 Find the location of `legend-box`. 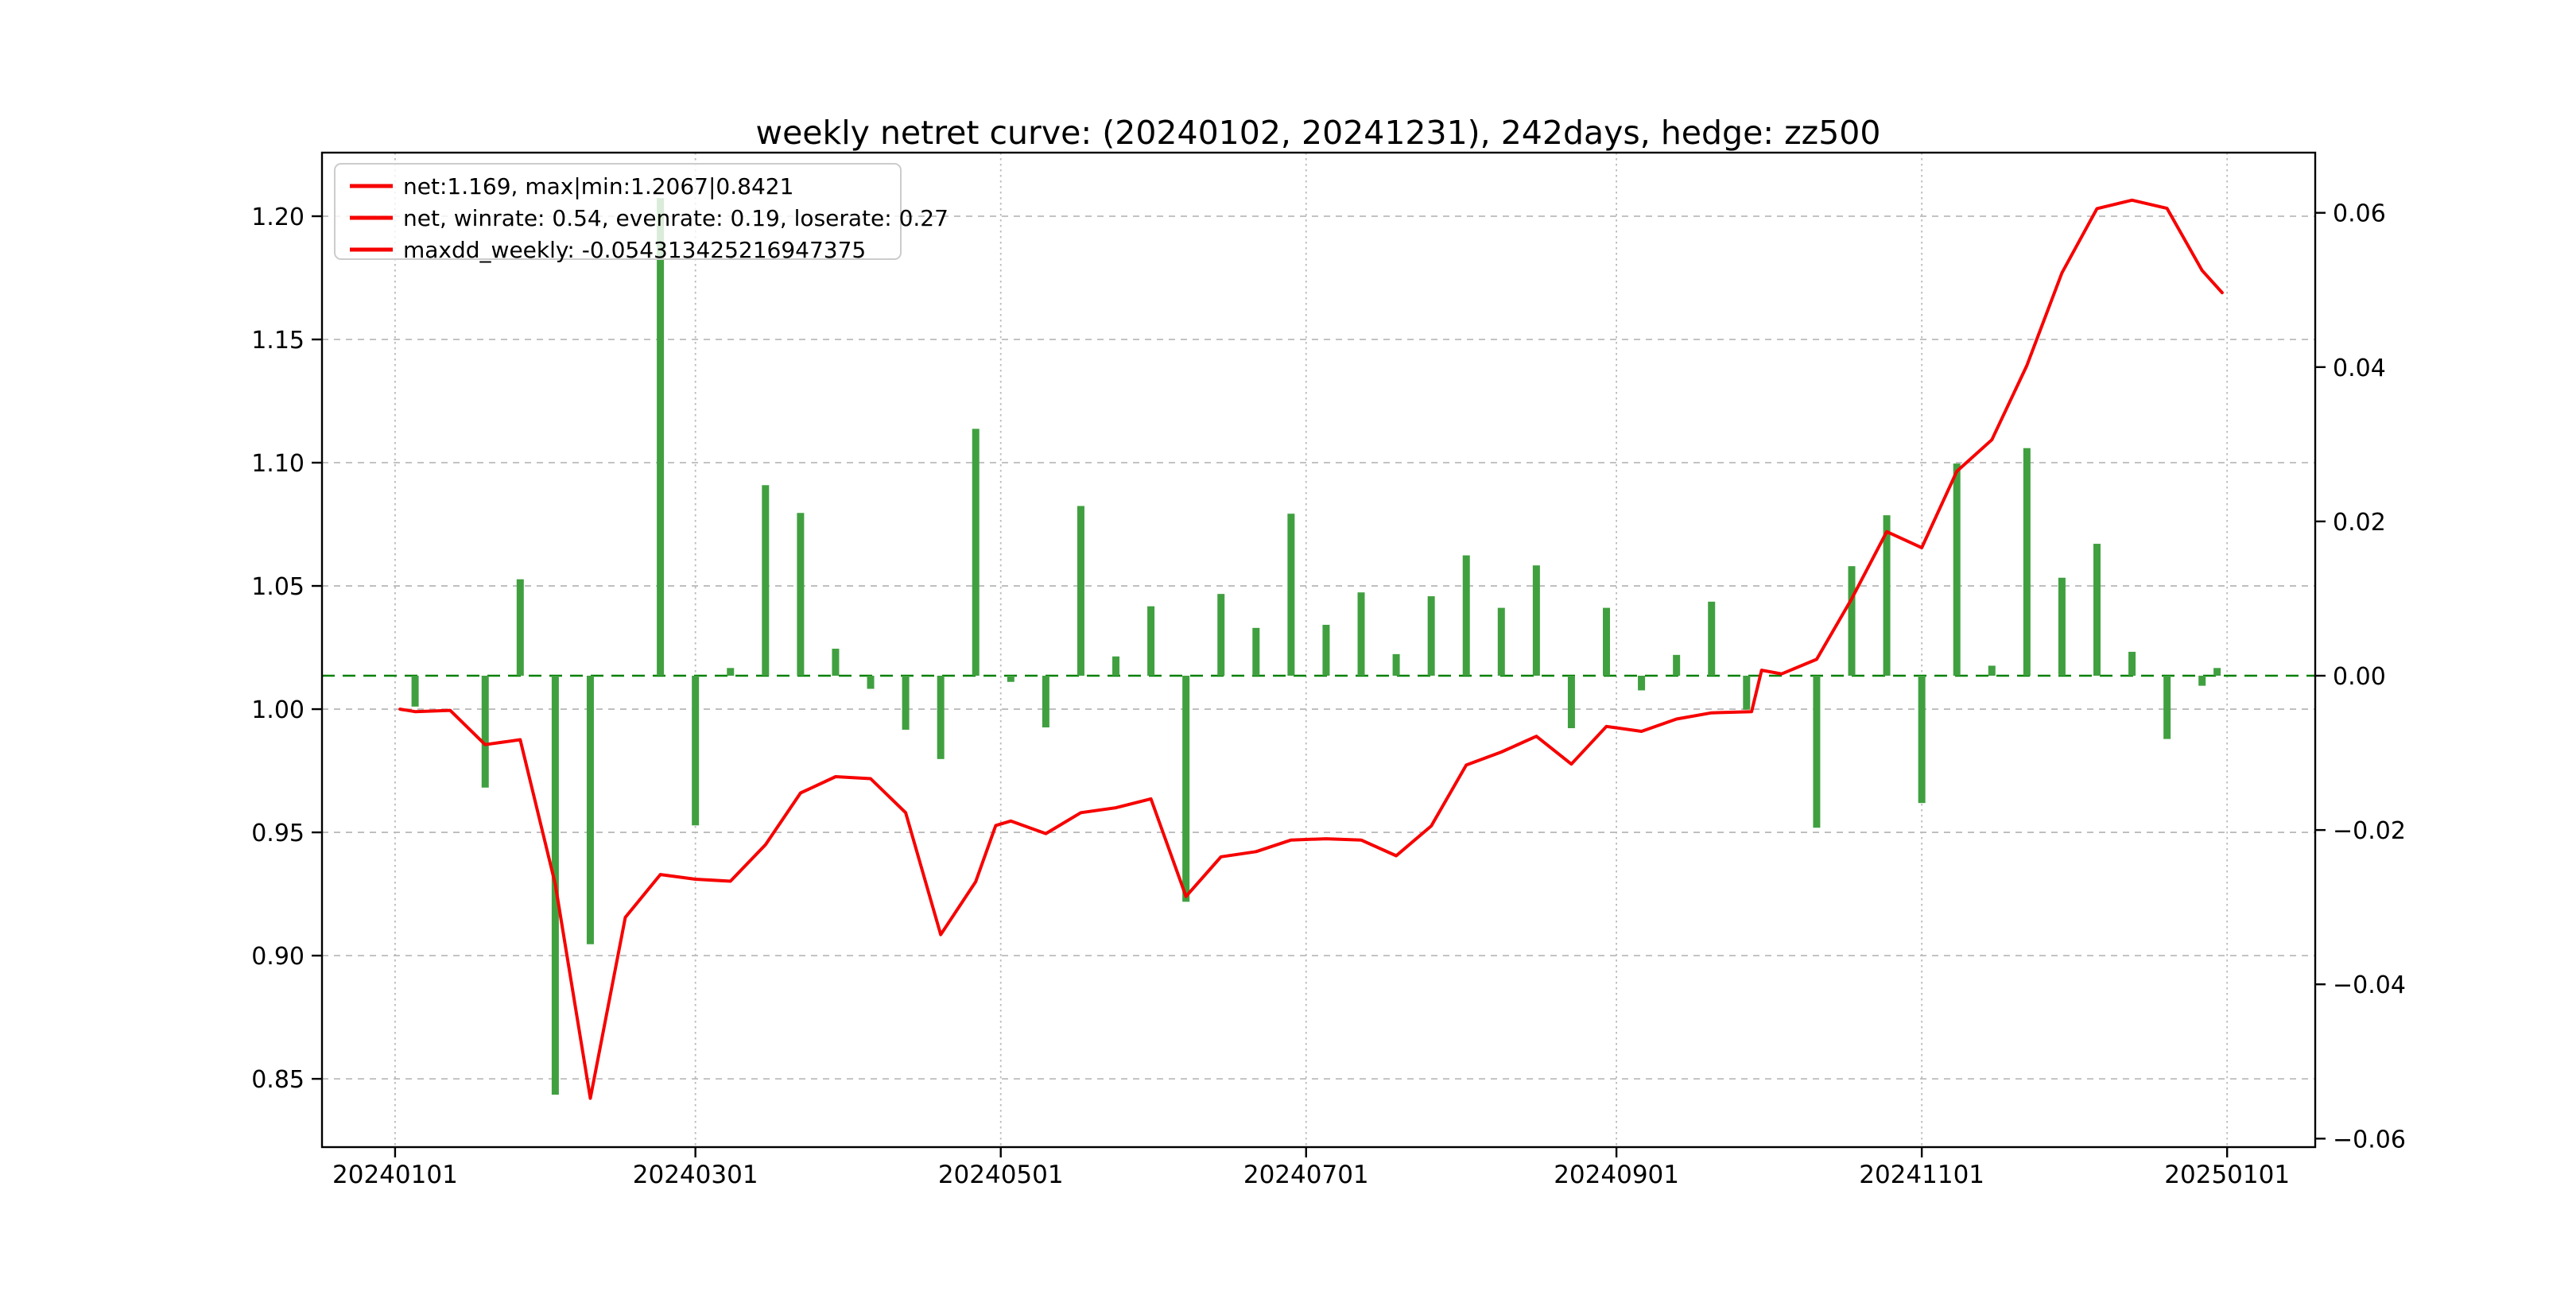

legend-box is located at coordinates (618, 211).